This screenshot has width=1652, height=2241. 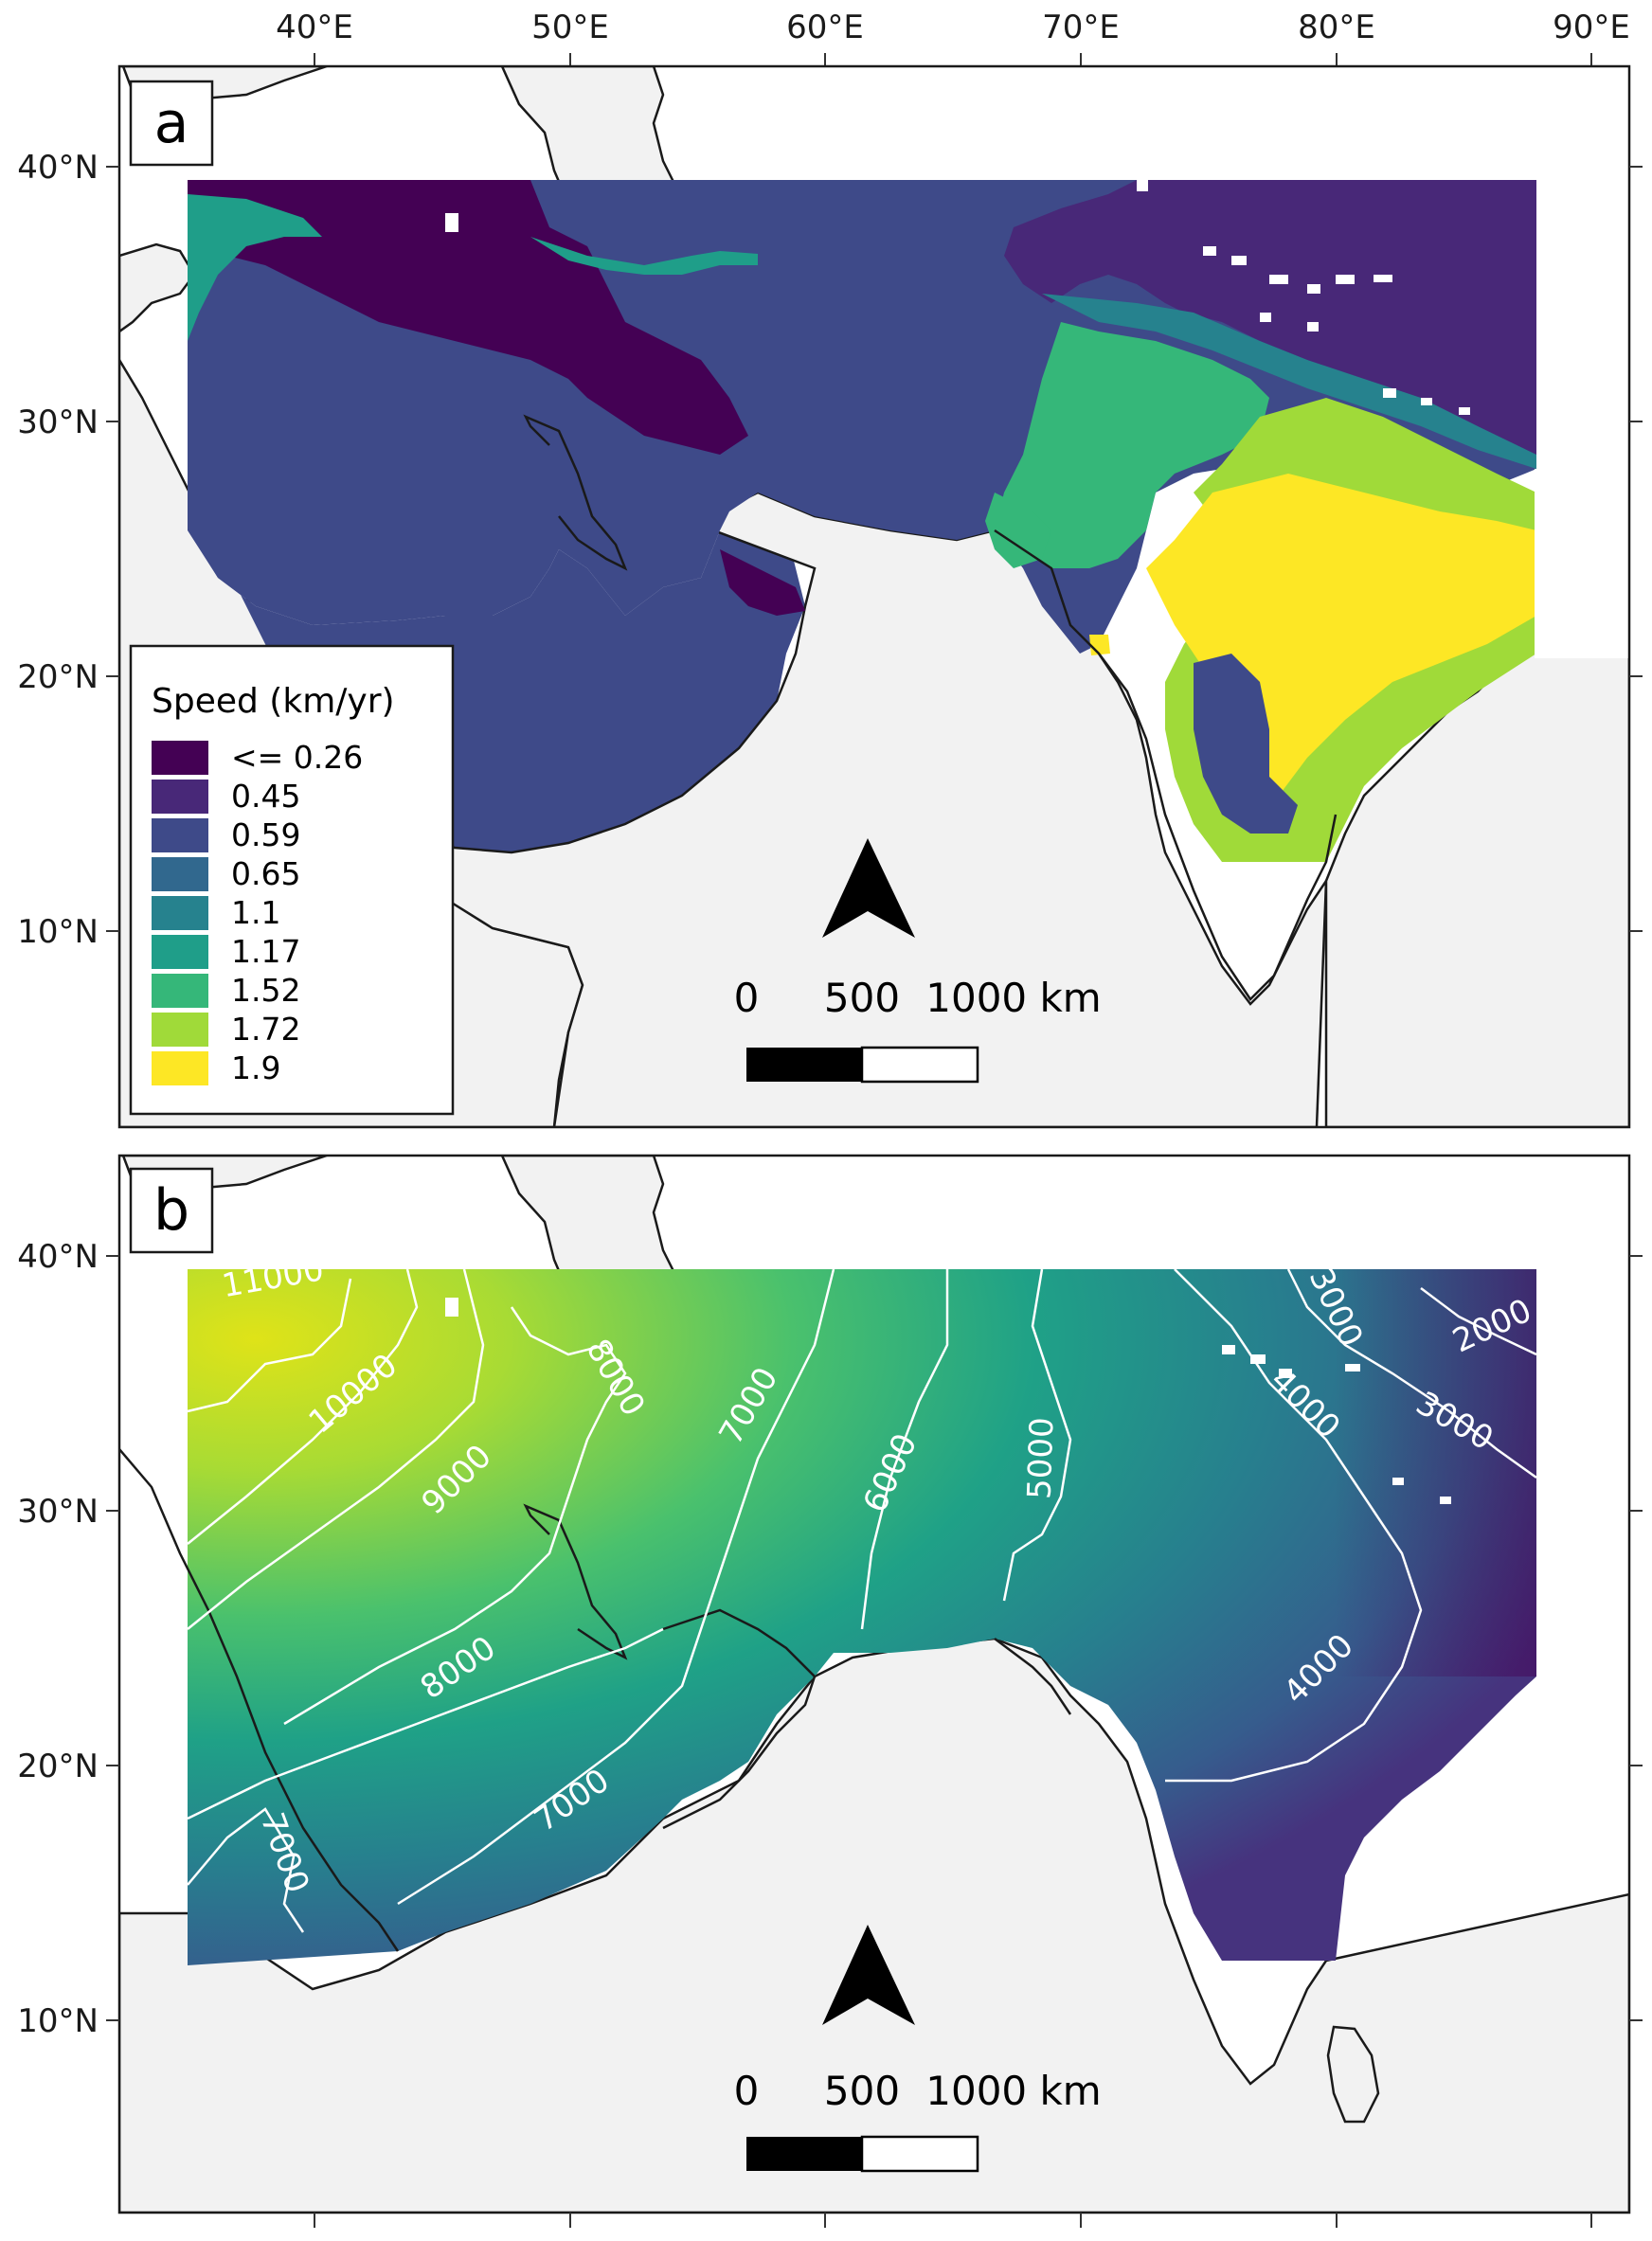 What do you see at coordinates (1018, 530) in the screenshot?
I see `raster-zone-172-gujarat` at bounding box center [1018, 530].